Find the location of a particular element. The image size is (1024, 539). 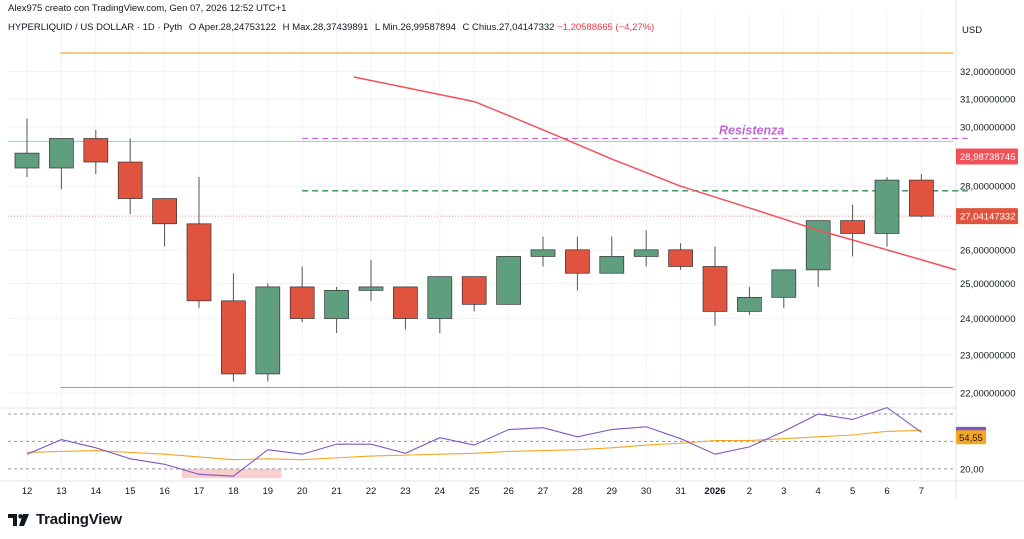

time-tick-label: 6 is located at coordinates (886, 491).